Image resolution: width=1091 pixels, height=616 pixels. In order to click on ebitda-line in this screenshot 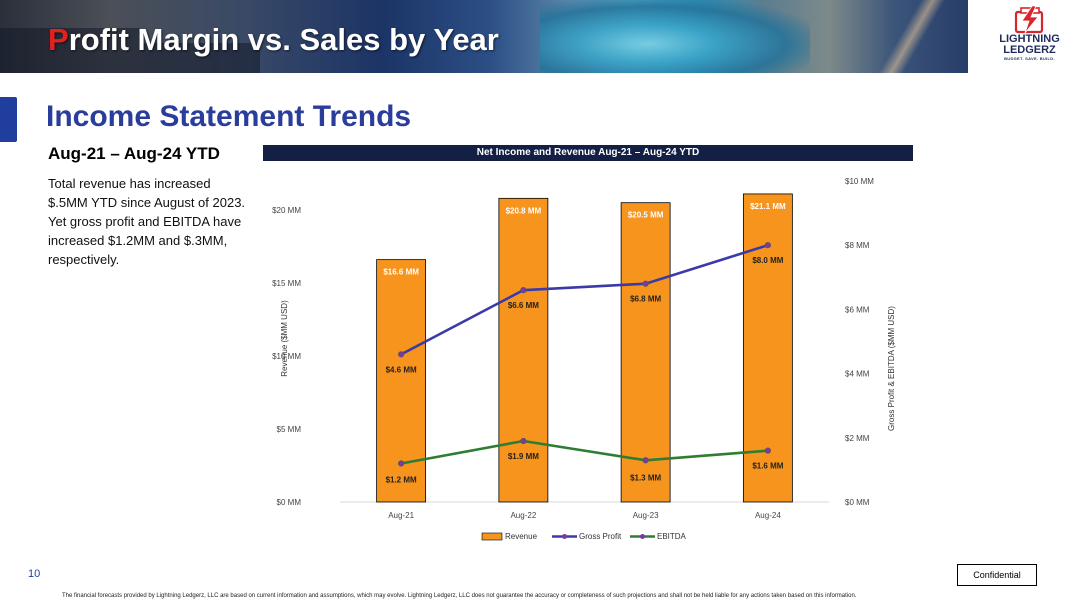, I will do `click(584, 452)`.